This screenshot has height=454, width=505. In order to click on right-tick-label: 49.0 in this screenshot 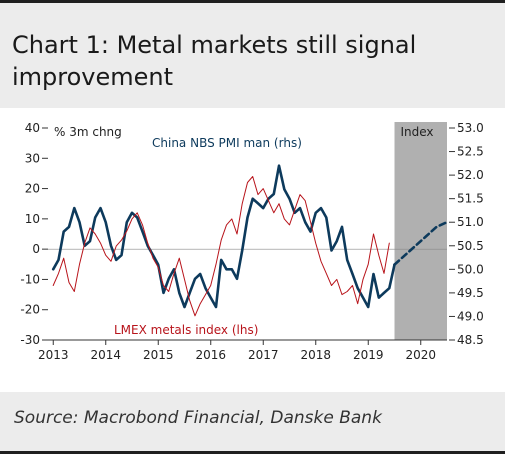, I will do `click(470, 316)`.